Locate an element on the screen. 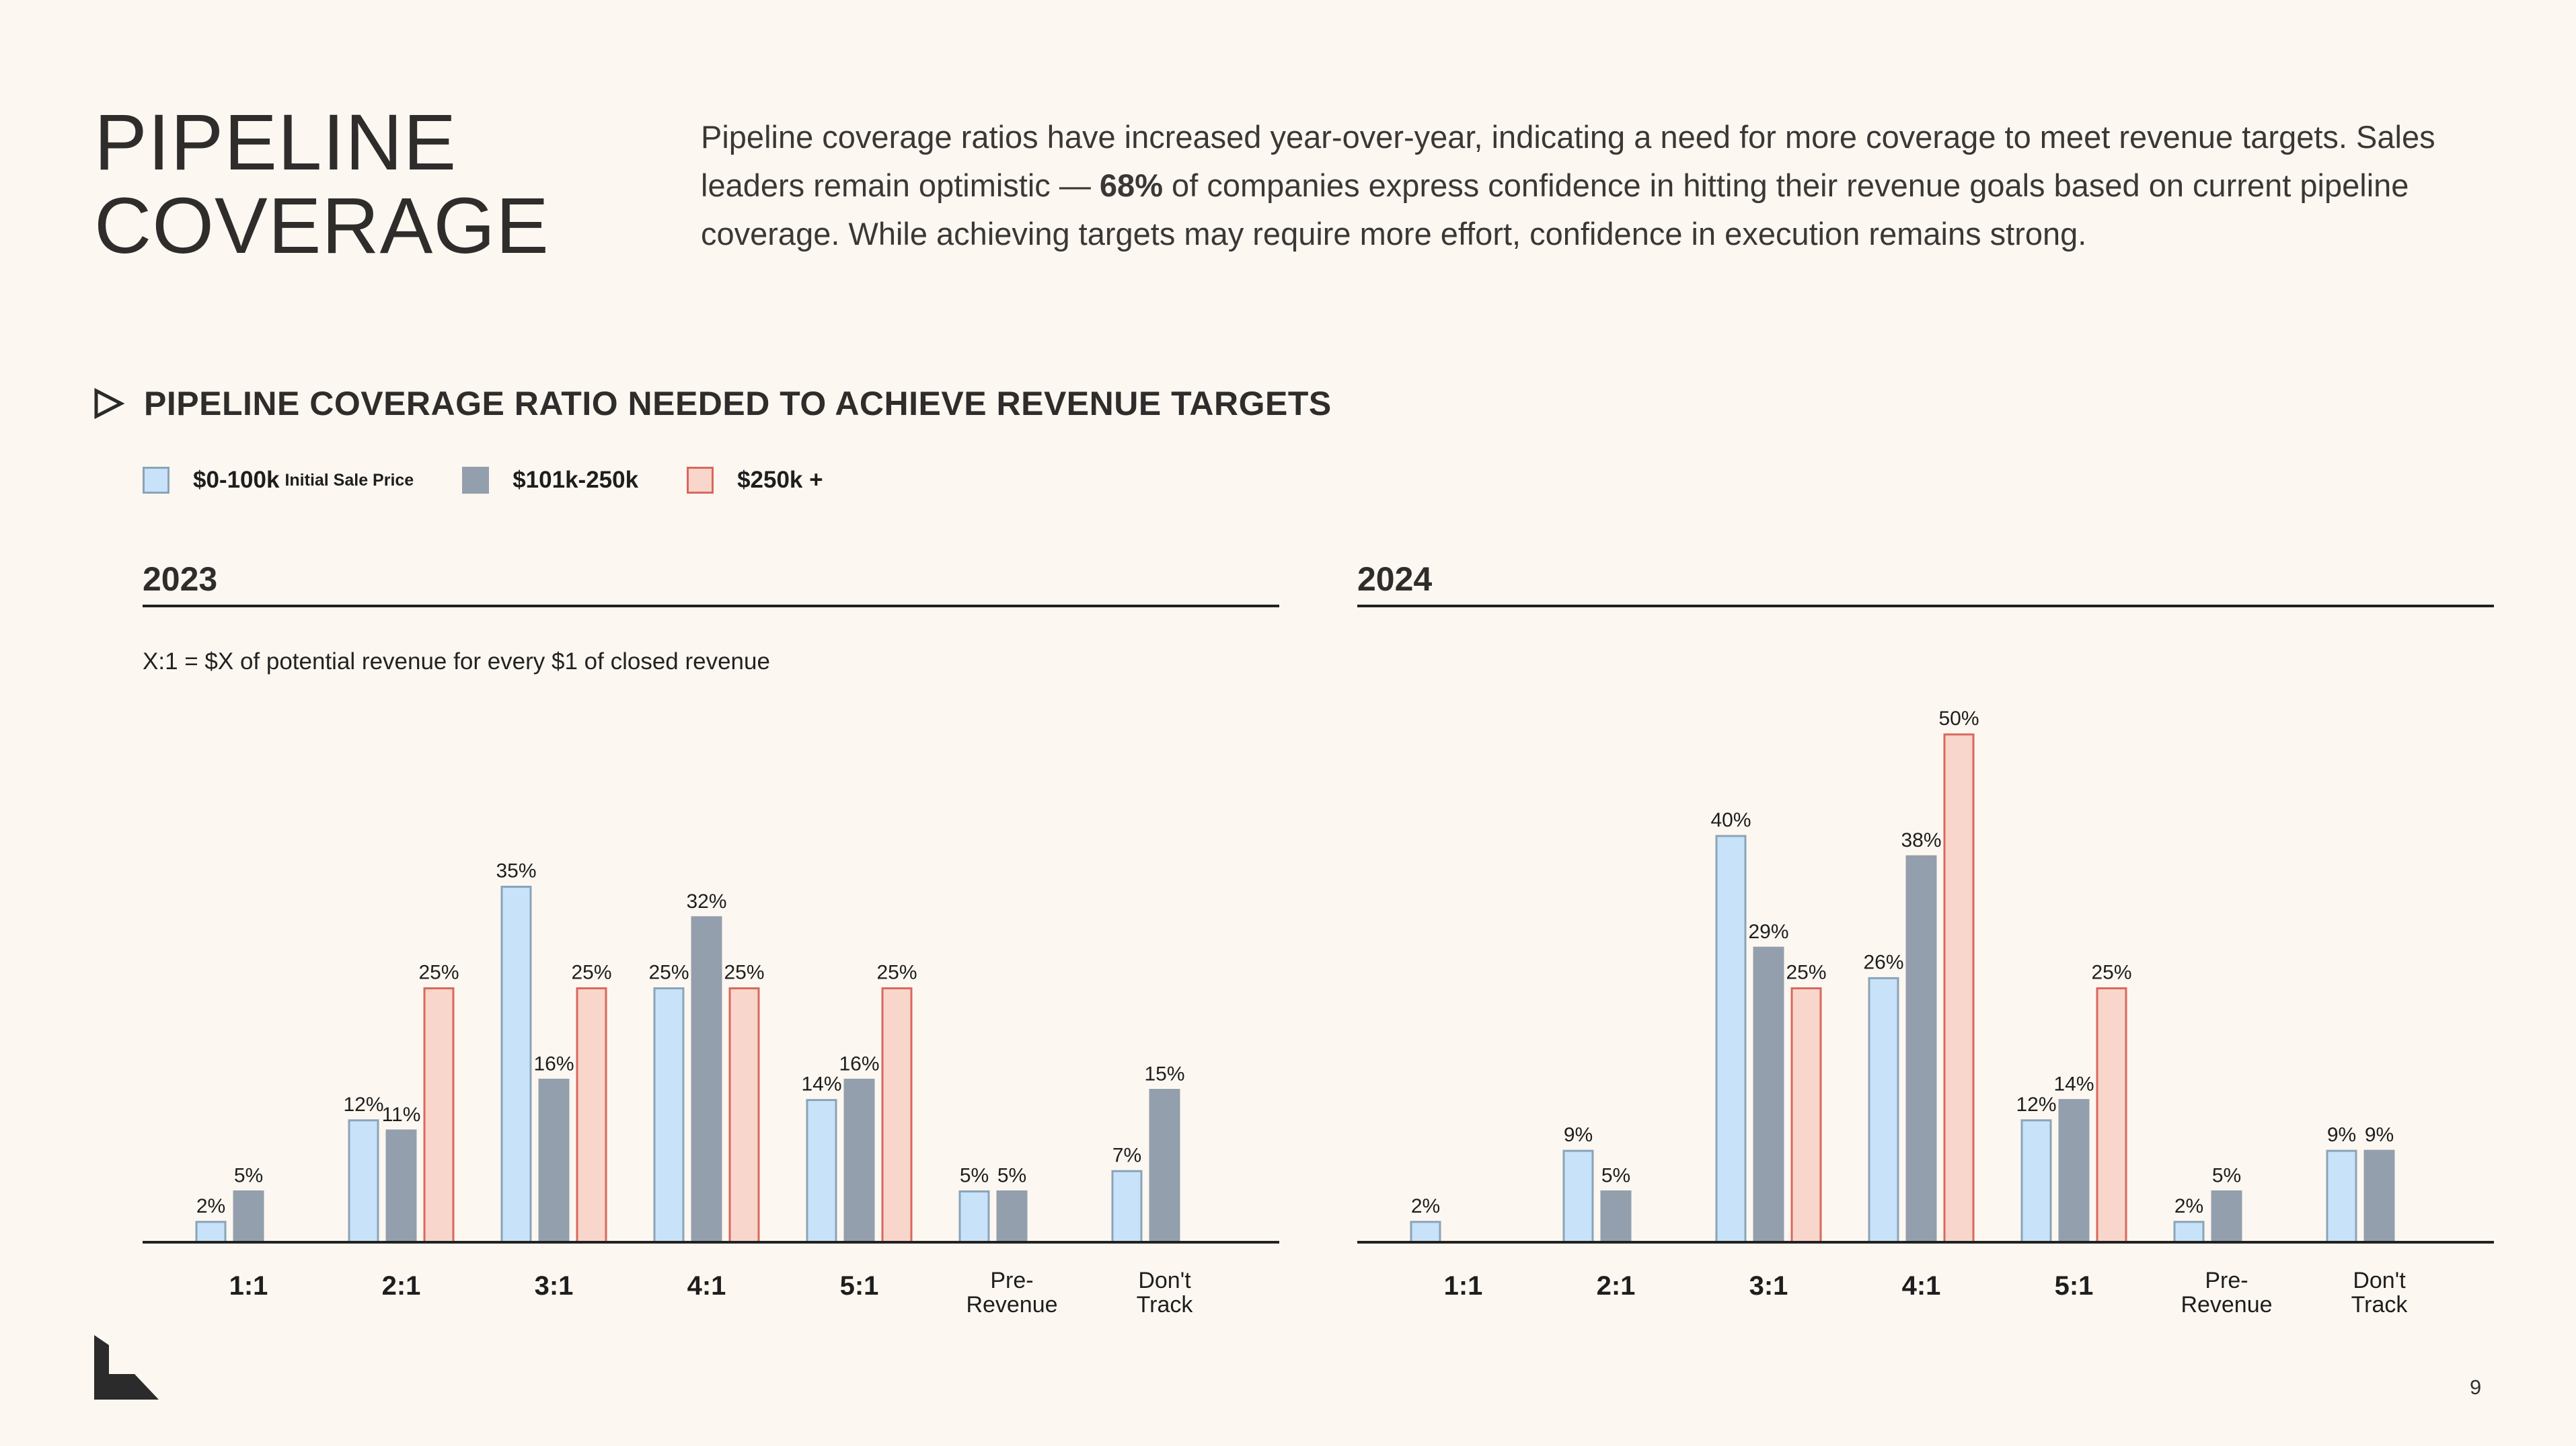  data-label: 26% is located at coordinates (1883, 962).